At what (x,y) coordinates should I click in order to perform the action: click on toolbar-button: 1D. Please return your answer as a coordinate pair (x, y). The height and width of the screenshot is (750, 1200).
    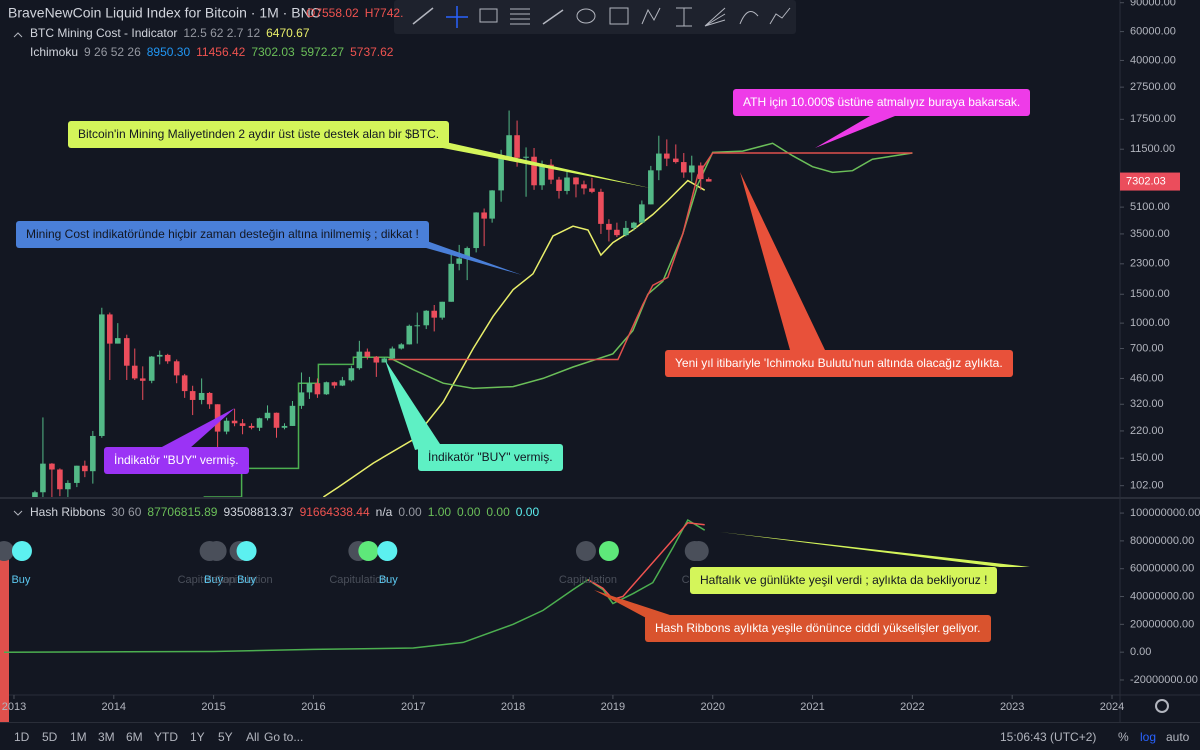
    Looking at the image, I should click on (22, 737).